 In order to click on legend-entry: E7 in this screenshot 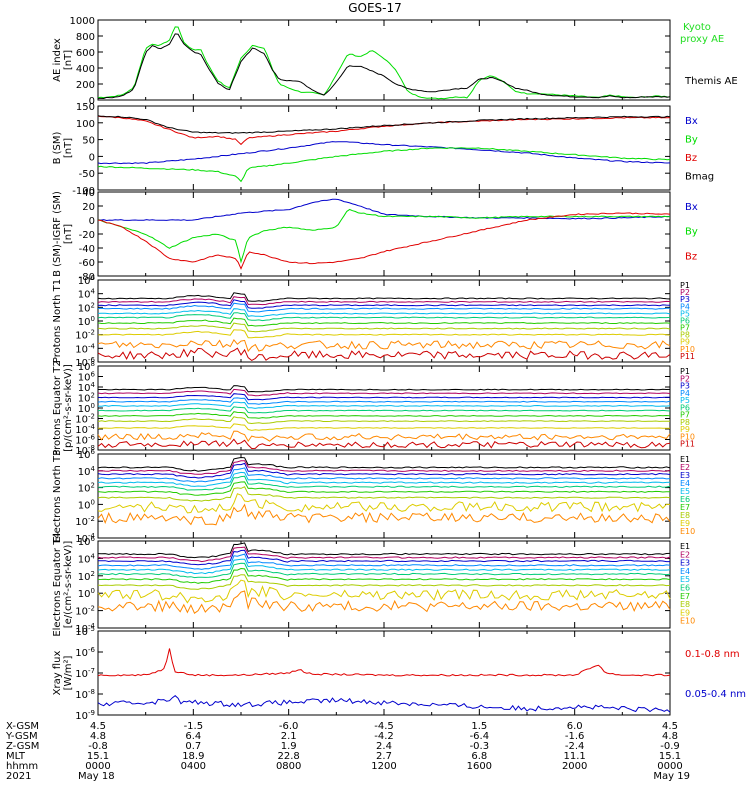, I will do `click(685, 596)`.